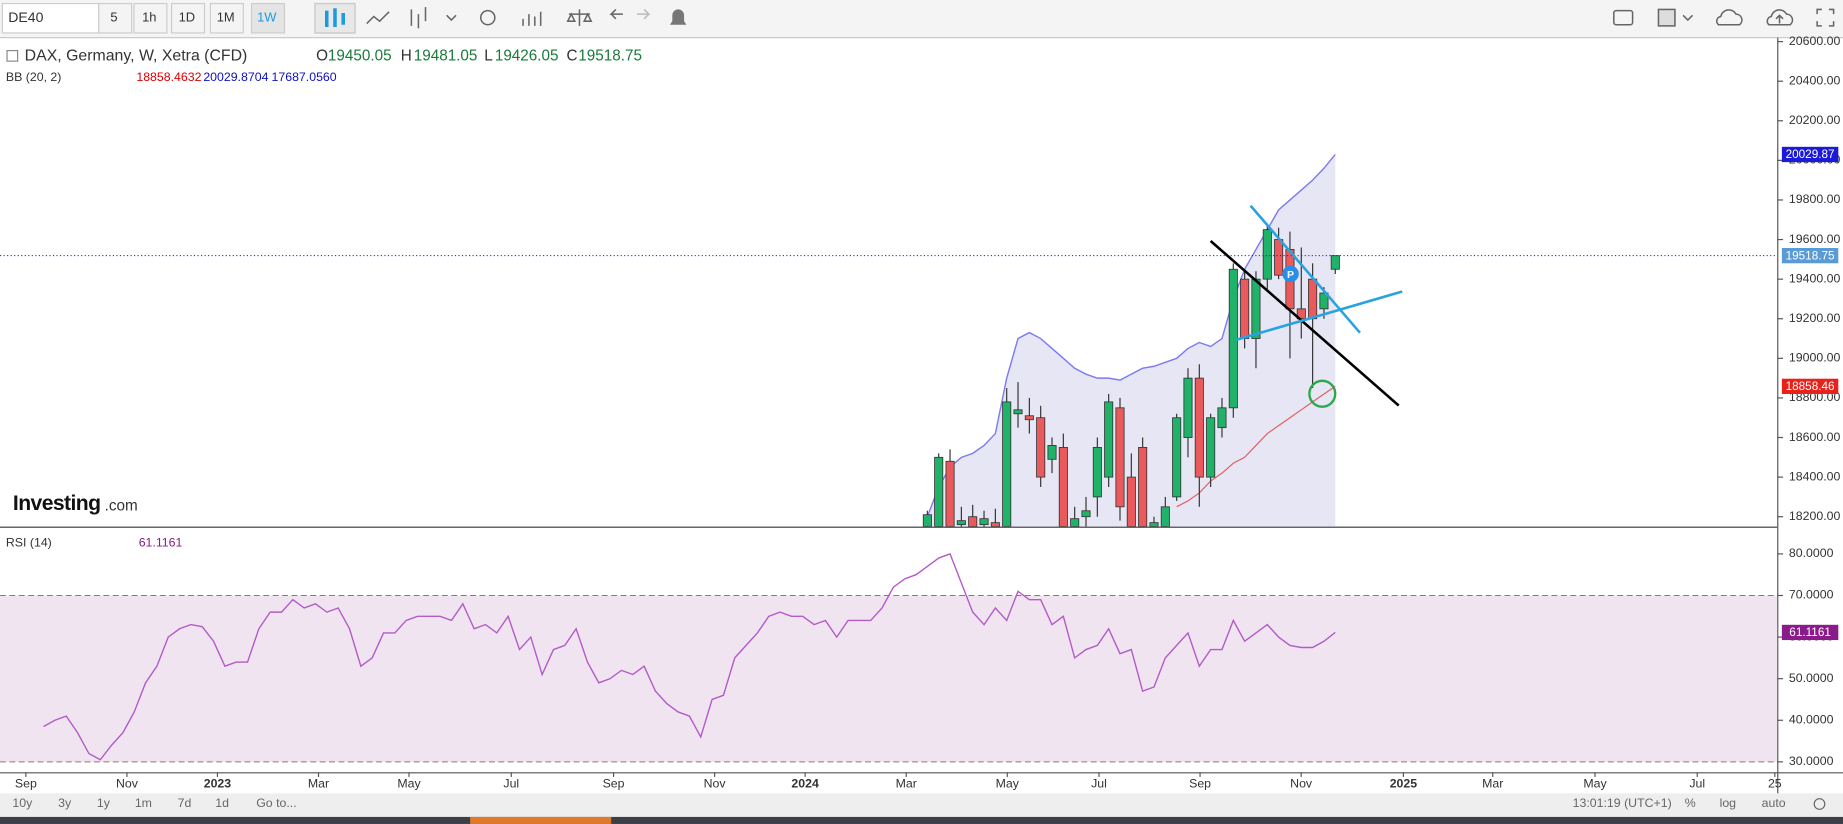  Describe the element at coordinates (1815, 476) in the screenshot. I see `y-tick-label: 18400.00` at that location.